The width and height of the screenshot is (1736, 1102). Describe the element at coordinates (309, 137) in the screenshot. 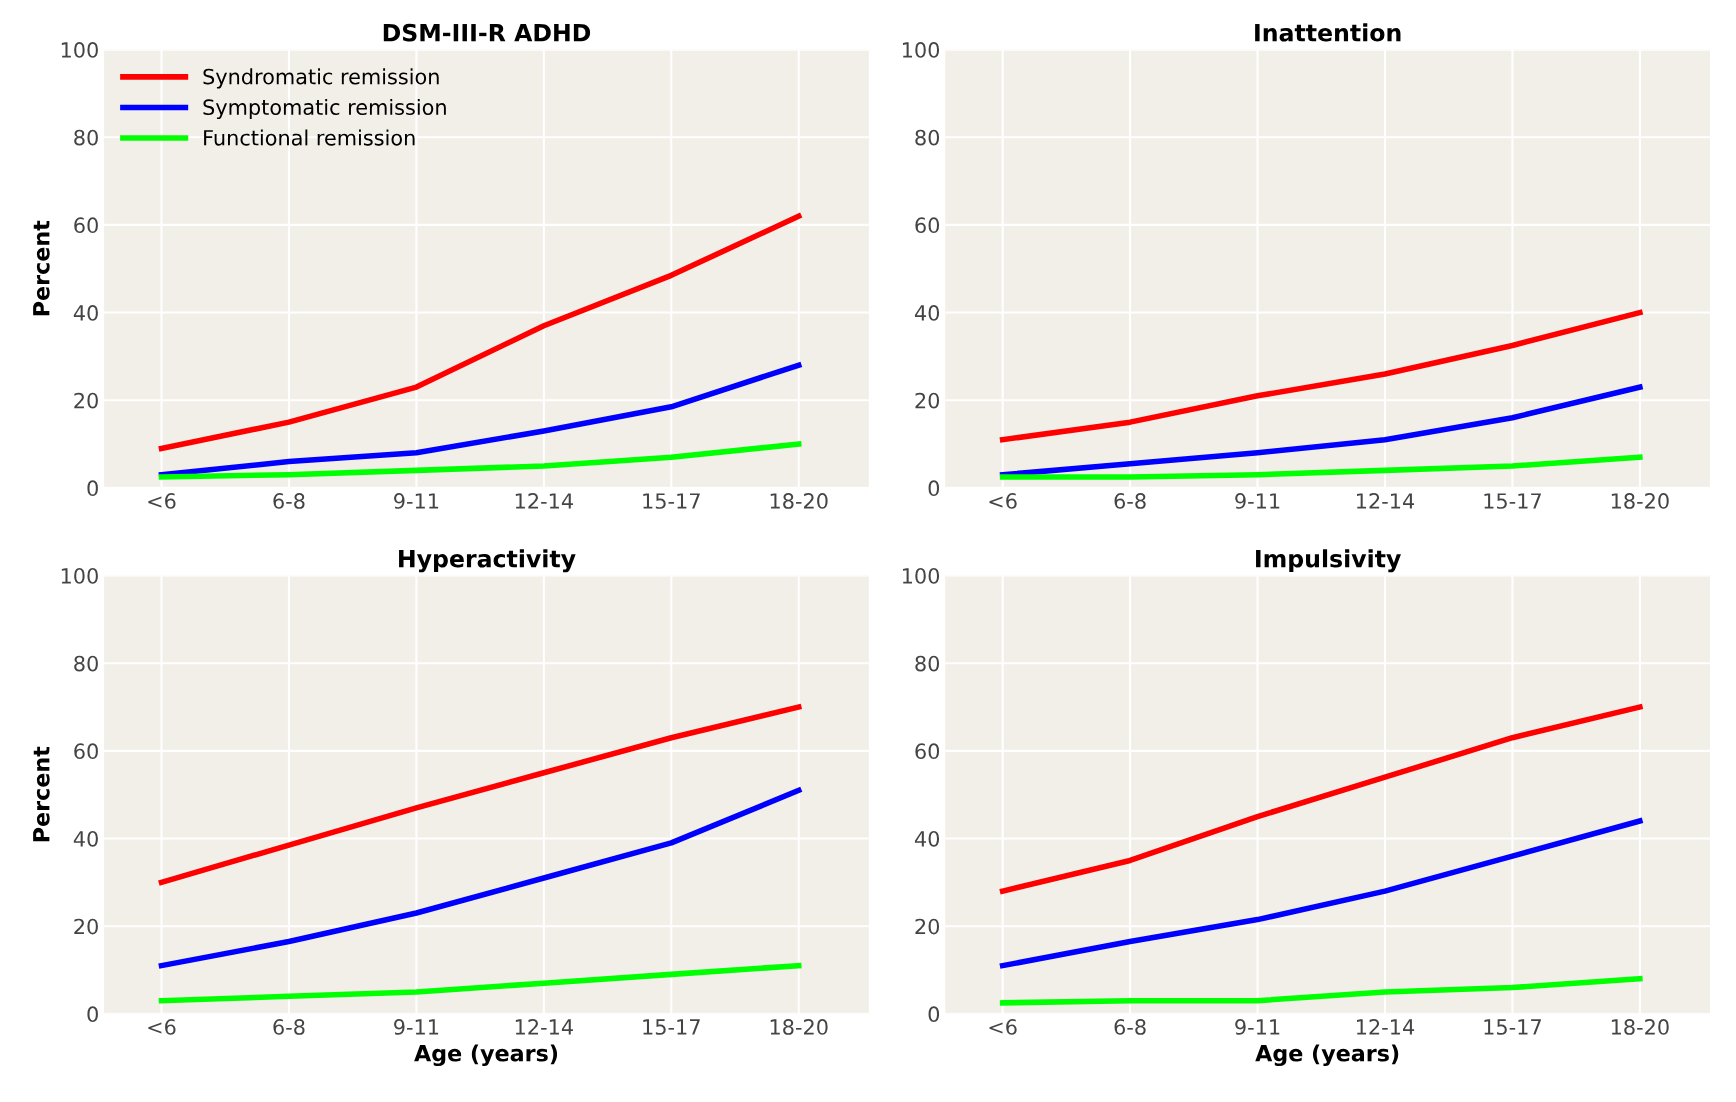

I see `legend-label: Functional remission` at that location.